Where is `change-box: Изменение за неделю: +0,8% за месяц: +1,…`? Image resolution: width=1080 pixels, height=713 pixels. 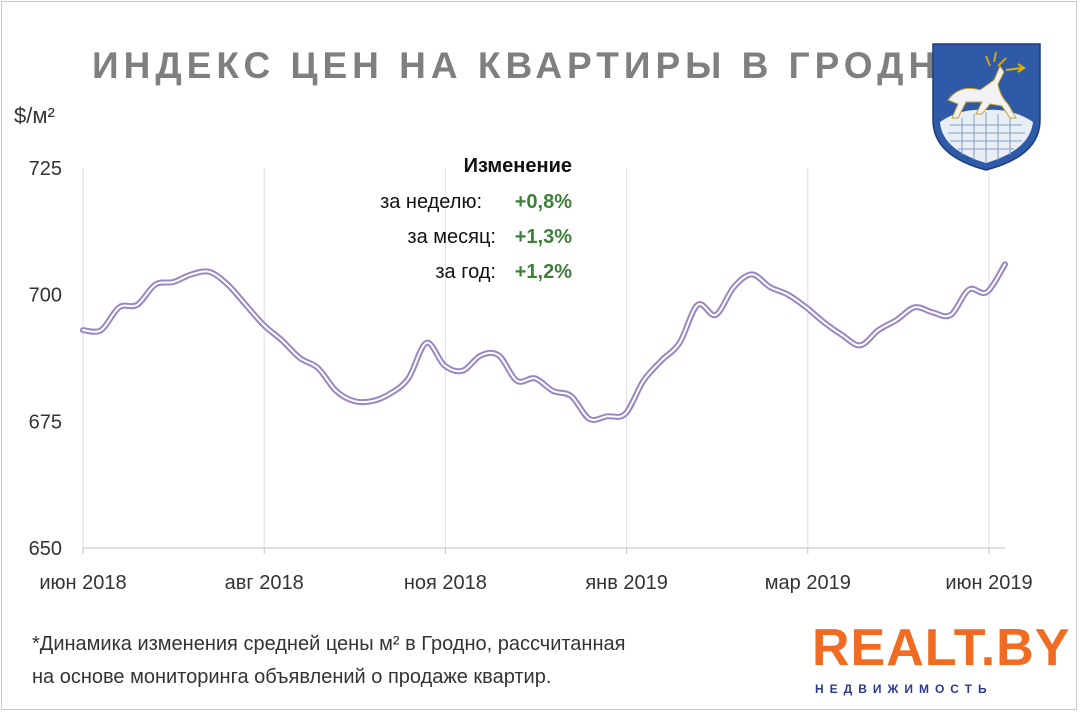
change-box: Изменение за неделю: +0,8% за месяц: +1,… is located at coordinates (476, 219).